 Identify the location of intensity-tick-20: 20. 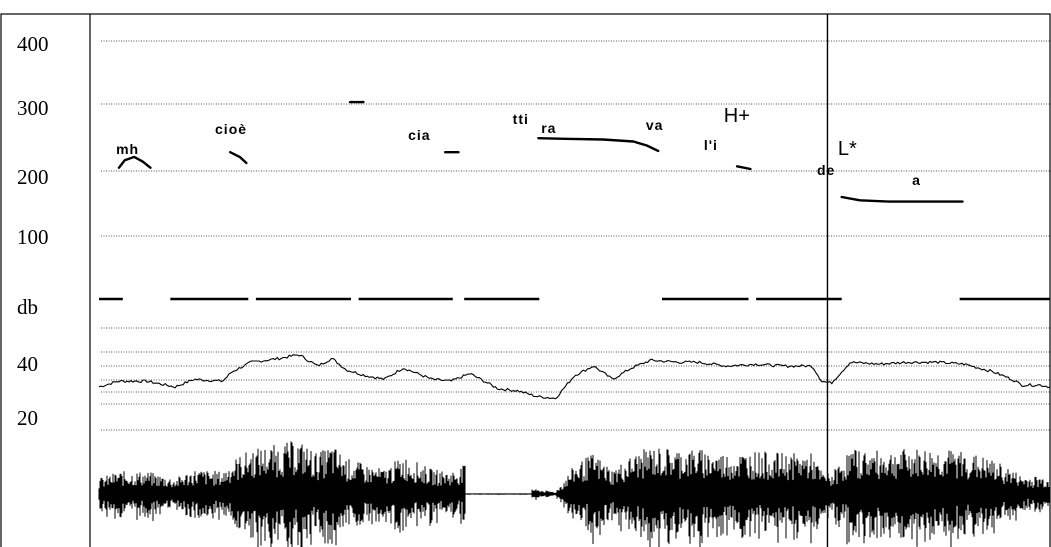
(27, 418).